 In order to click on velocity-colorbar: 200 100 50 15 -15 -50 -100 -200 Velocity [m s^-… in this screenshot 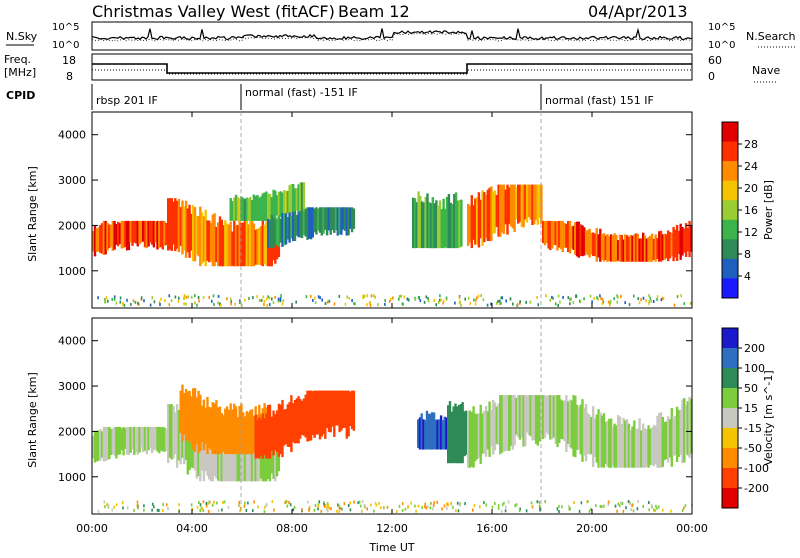, I will do `click(748, 418)`.